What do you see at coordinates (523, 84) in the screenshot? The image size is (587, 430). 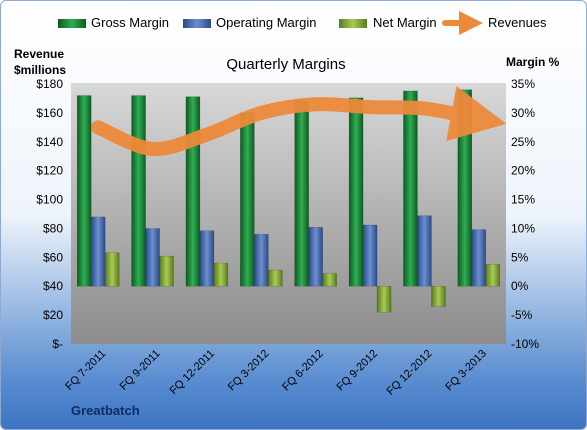 I see `y-right-tick-label: 35%` at bounding box center [523, 84].